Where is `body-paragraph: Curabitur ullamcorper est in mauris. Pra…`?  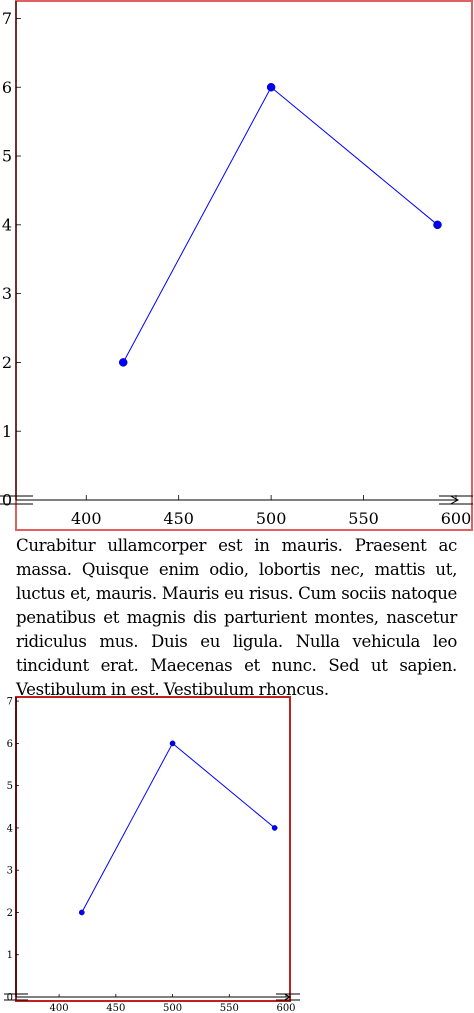
body-paragraph: Curabitur ullamcorper est in mauris. Pra… is located at coordinates (236, 617).